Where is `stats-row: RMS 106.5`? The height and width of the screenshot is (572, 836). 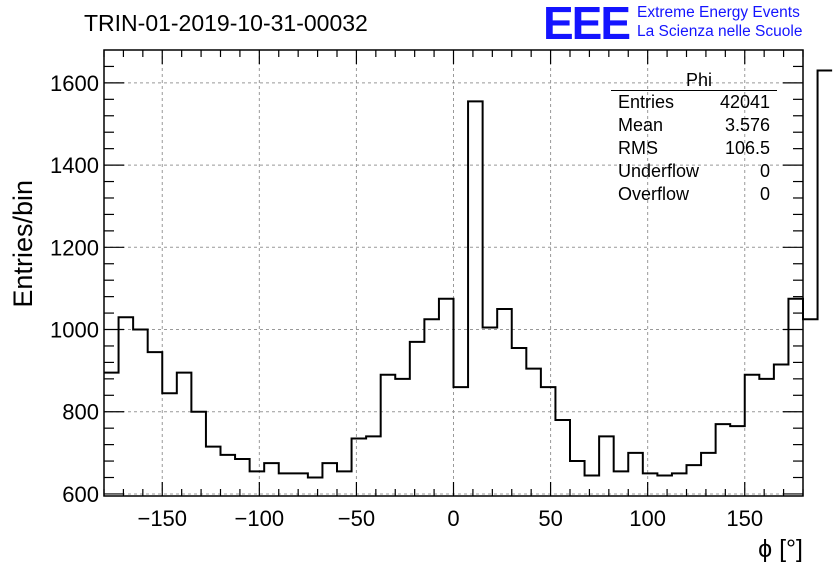
stats-row: RMS 106.5 is located at coordinates (694, 148).